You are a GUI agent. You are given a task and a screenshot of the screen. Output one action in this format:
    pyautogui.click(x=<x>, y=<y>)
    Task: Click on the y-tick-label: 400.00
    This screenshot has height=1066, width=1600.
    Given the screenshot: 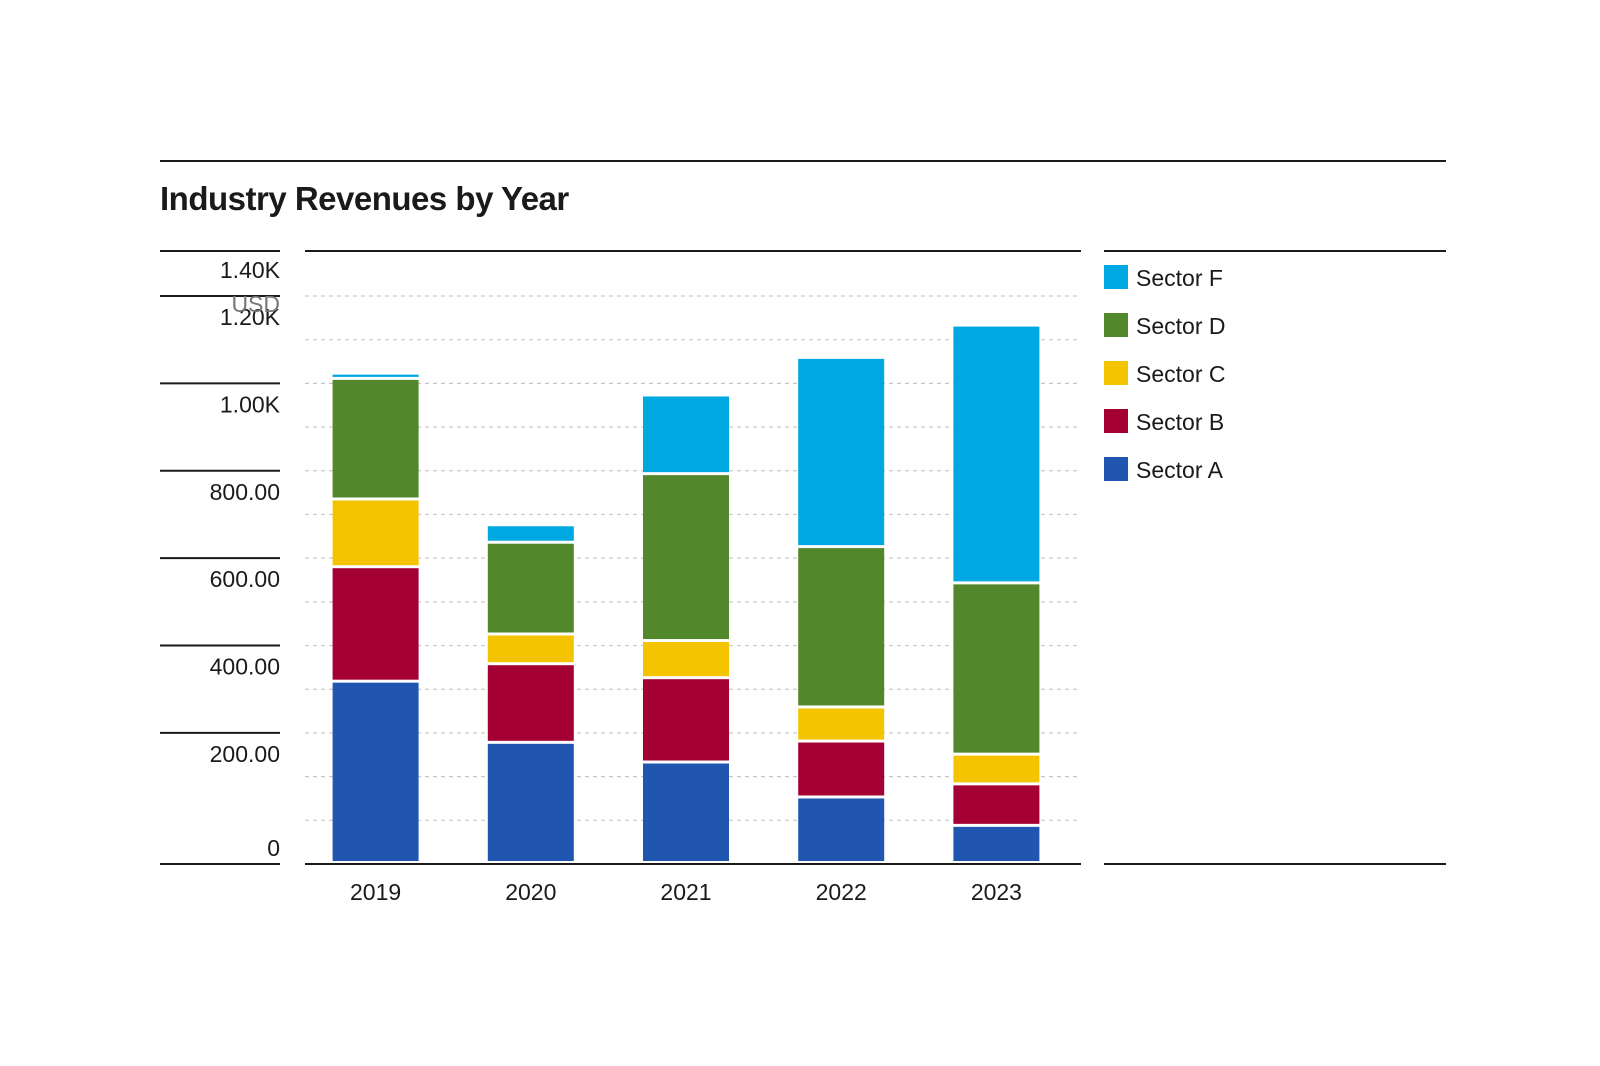 What is the action you would take?
    pyautogui.click(x=245, y=667)
    